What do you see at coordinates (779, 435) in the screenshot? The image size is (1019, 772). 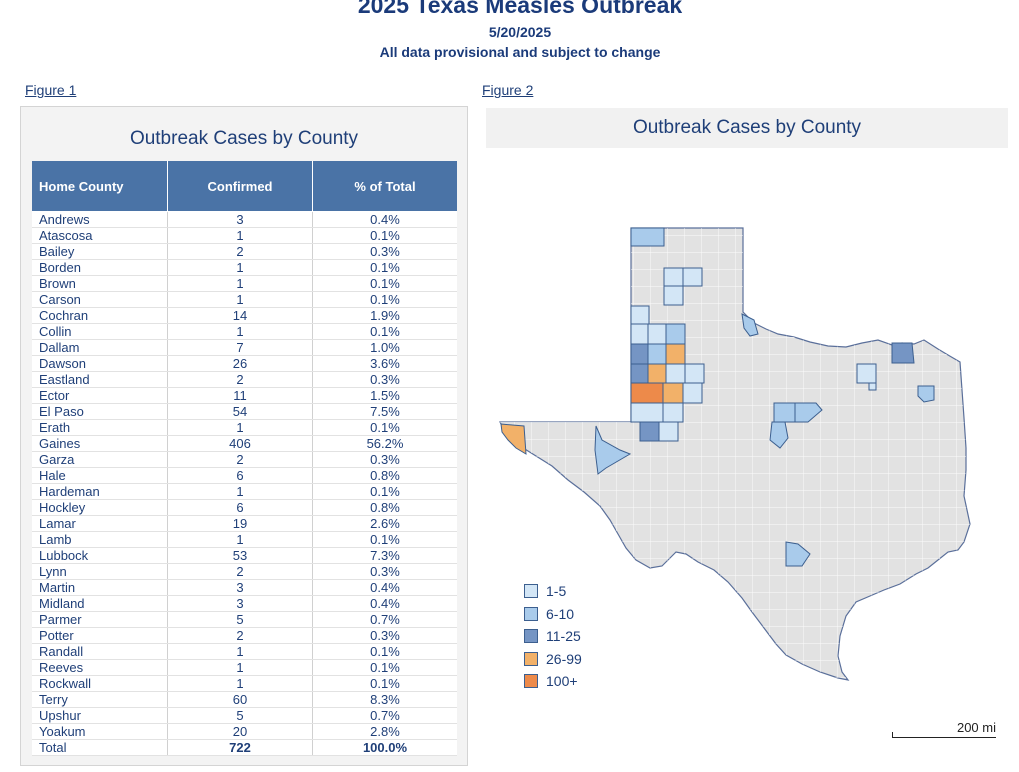 I see `county-brown` at bounding box center [779, 435].